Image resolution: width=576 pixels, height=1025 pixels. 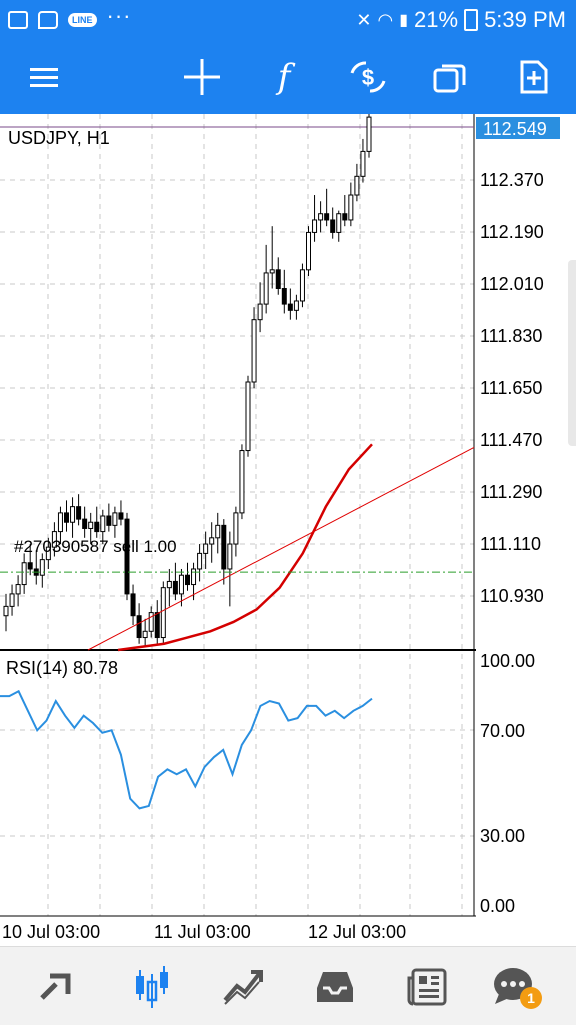 I want to click on current-price-tag, so click(x=518, y=128).